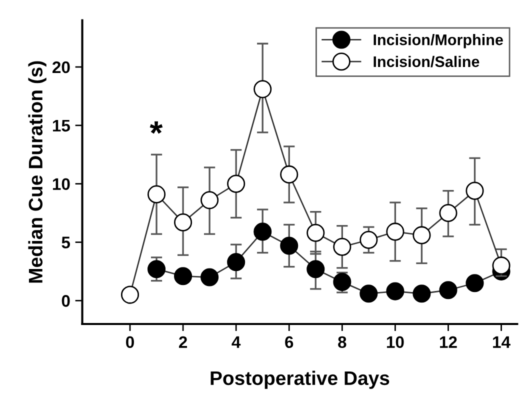 The width and height of the screenshot is (524, 405). What do you see at coordinates (448, 342) in the screenshot?
I see `x-tick-label: 12` at bounding box center [448, 342].